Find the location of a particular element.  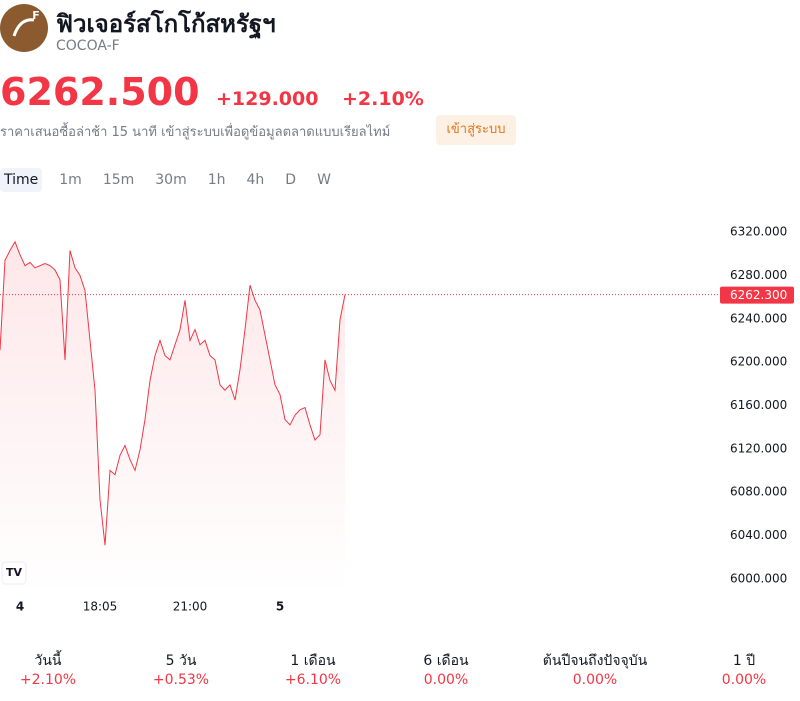

last-price-label: 6262.300 is located at coordinates (758, 295).